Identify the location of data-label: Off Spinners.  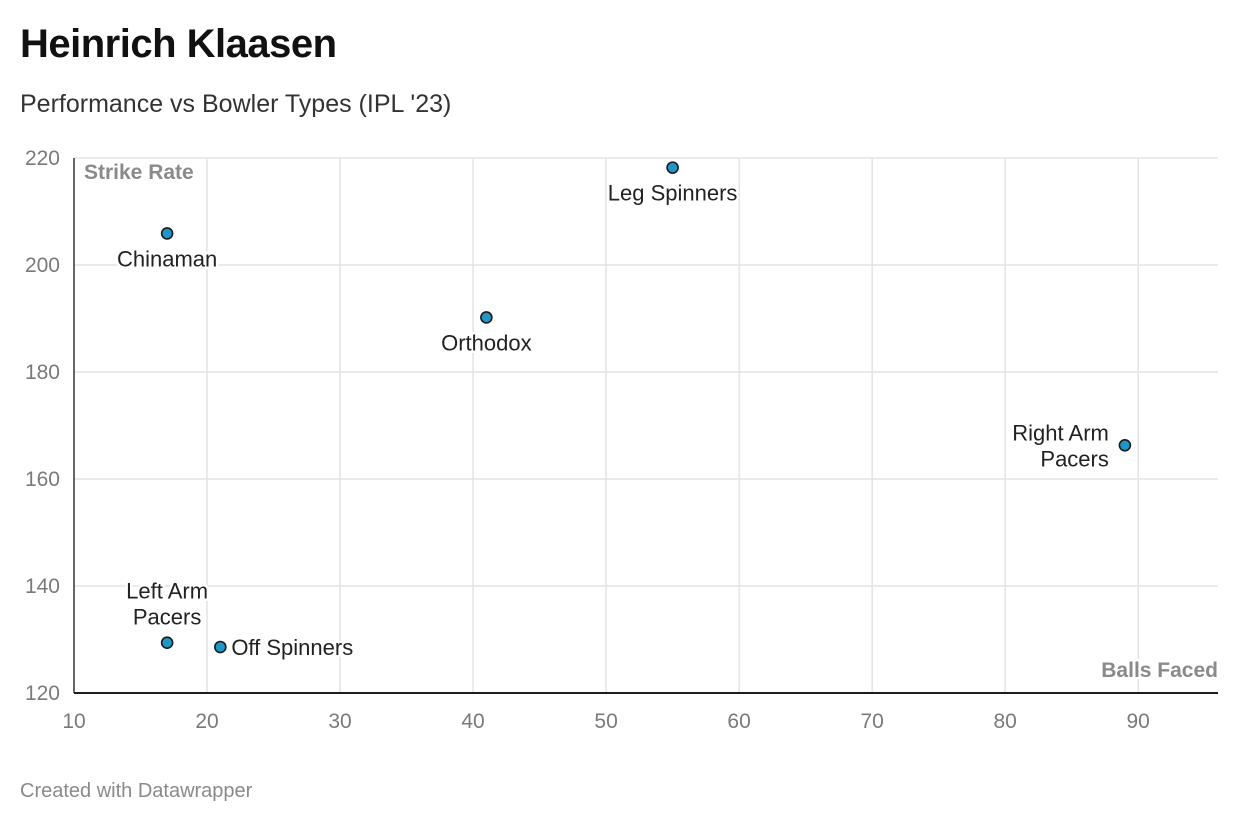
(292, 647).